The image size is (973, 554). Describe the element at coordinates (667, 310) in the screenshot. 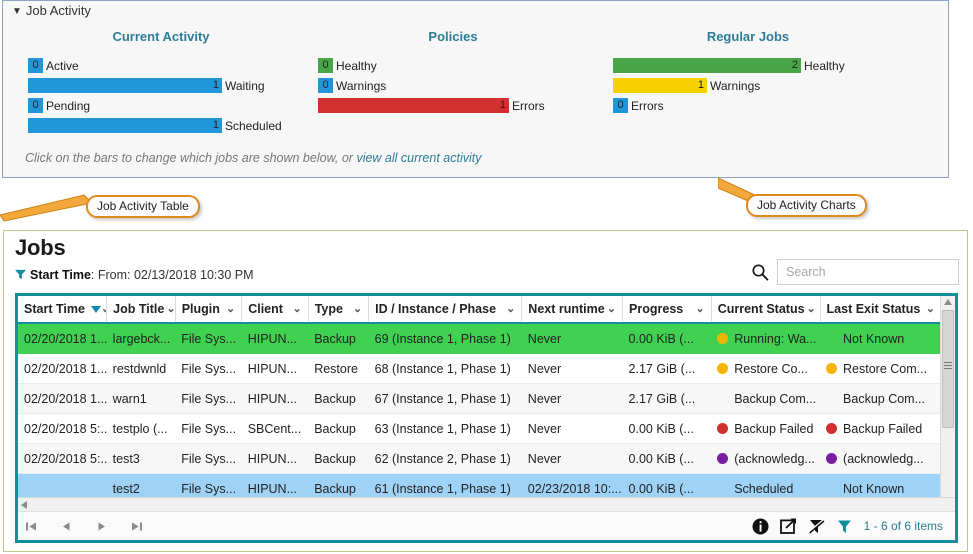

I see `column-header-progress: Progress ⌄` at that location.